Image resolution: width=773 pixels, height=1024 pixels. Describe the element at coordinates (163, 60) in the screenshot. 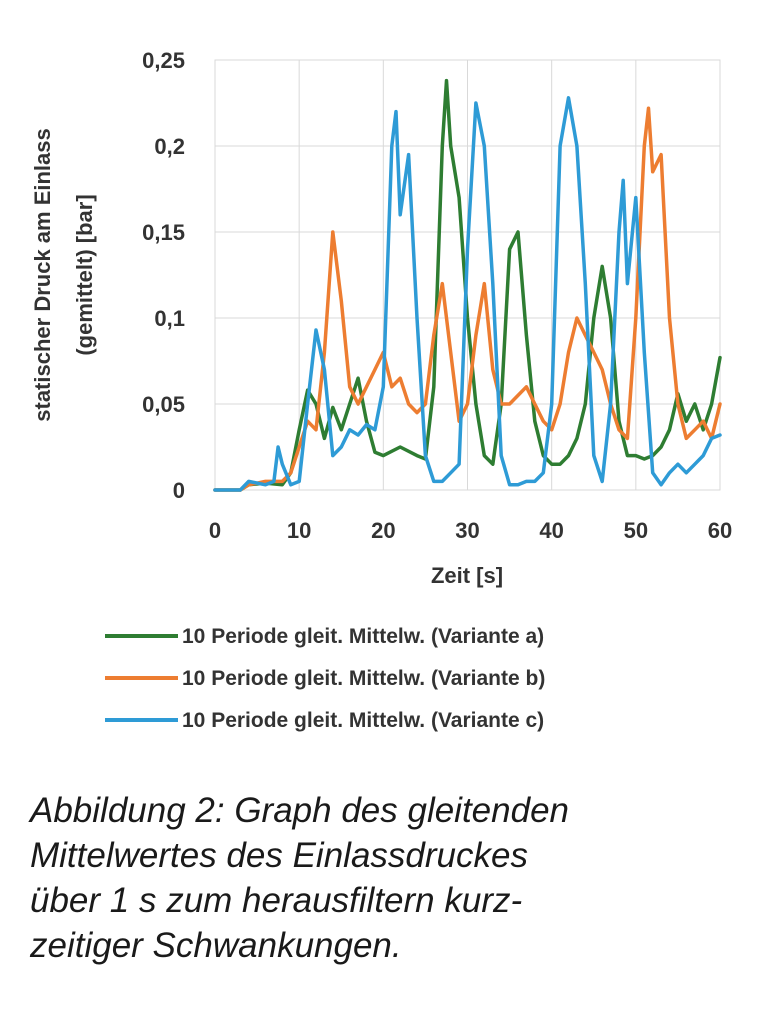

I see `y-tick-label: 0,25` at that location.